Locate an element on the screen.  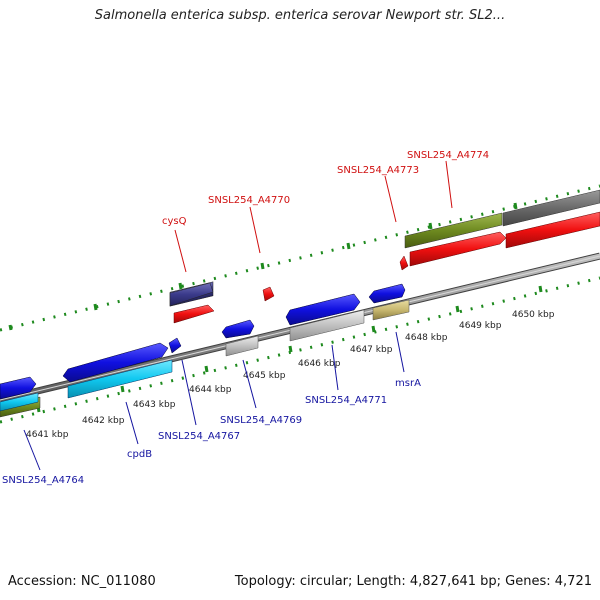
gene-blue-msra is located at coordinates (387, 293).